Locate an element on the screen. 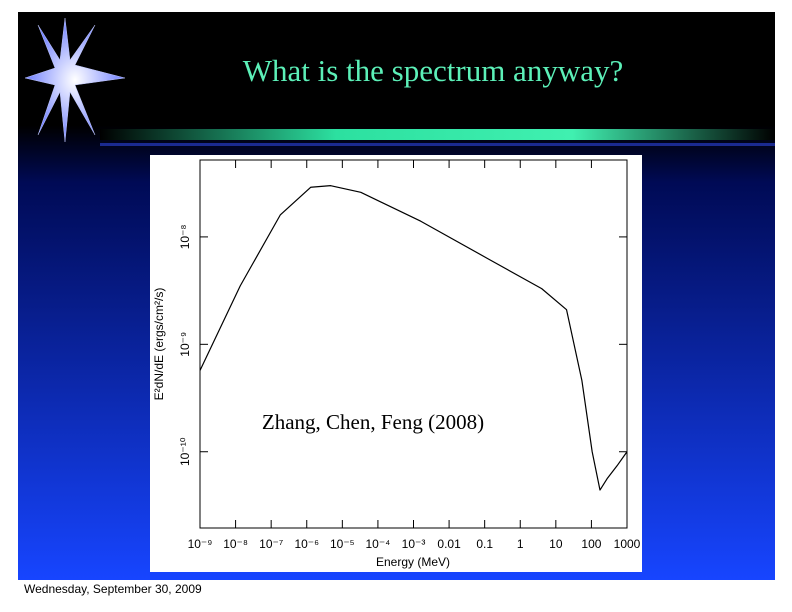 The image size is (792, 612). title-bar is located at coordinates (437, 134).